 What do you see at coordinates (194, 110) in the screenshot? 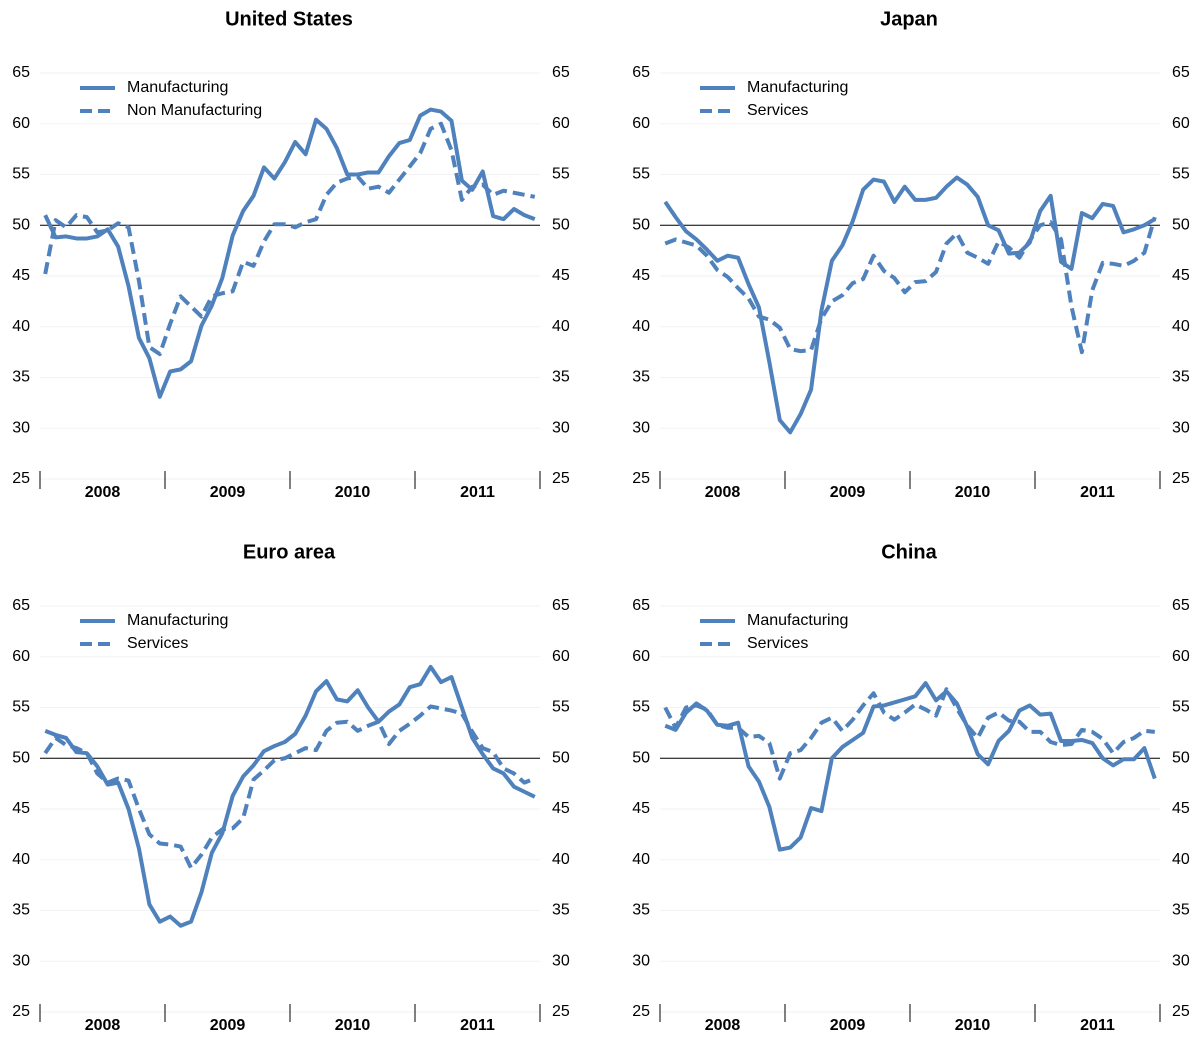
I see `legend-label: Non Manufacturing` at bounding box center [194, 110].